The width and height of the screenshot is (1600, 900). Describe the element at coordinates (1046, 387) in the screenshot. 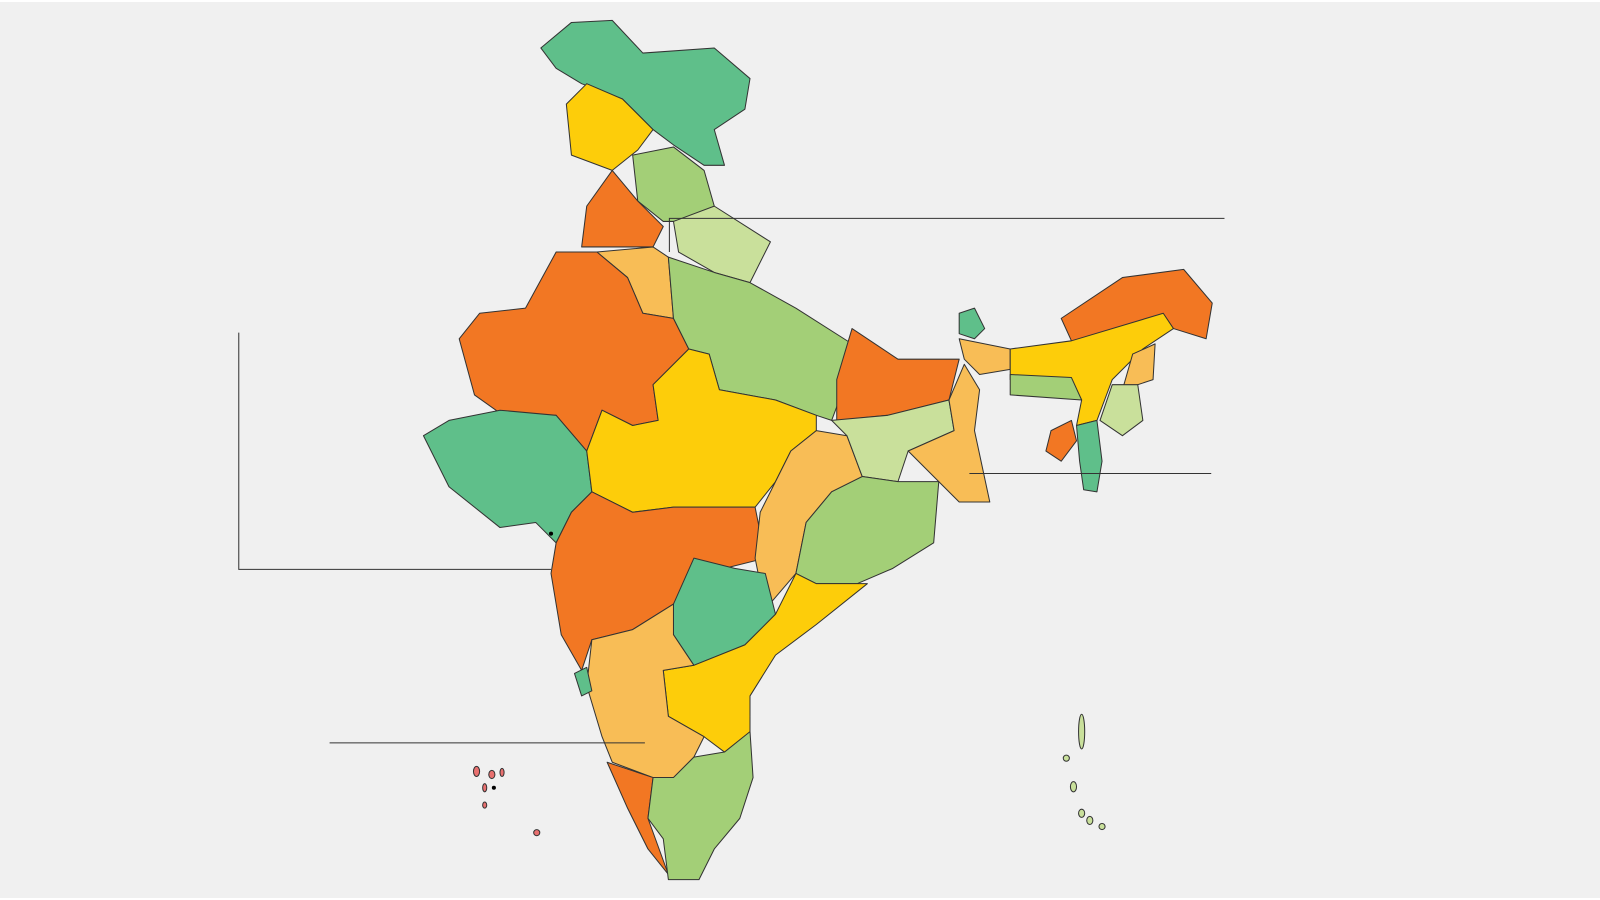

I see `meghalaya` at that location.